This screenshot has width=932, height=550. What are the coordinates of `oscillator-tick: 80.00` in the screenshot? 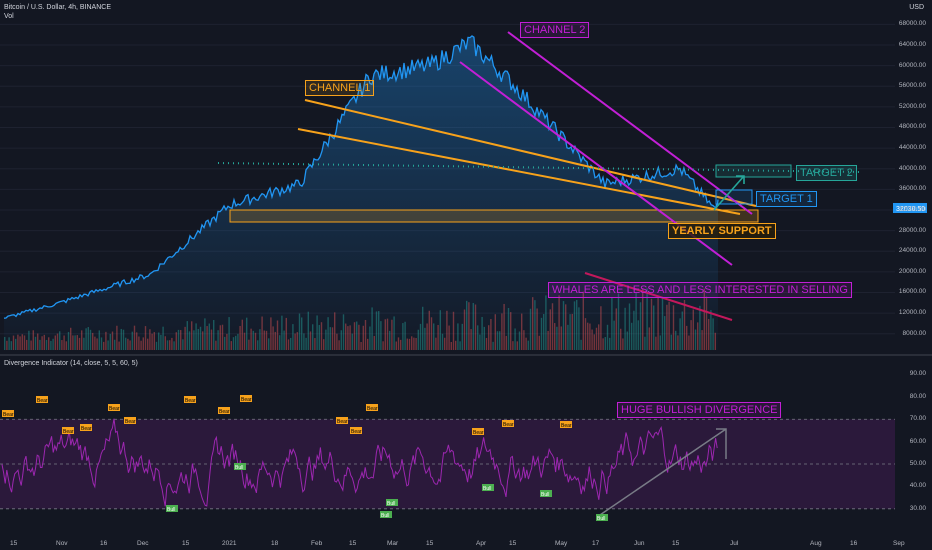 It's located at (917, 396).